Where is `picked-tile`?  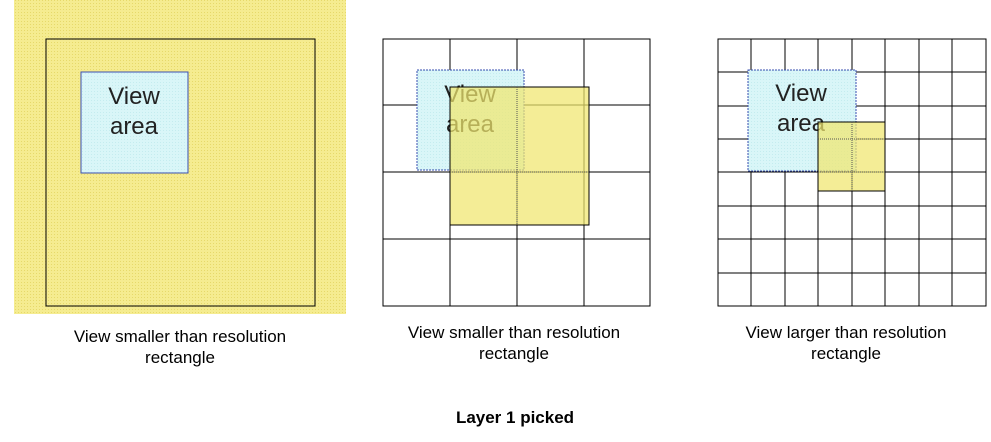
picked-tile is located at coordinates (519, 156).